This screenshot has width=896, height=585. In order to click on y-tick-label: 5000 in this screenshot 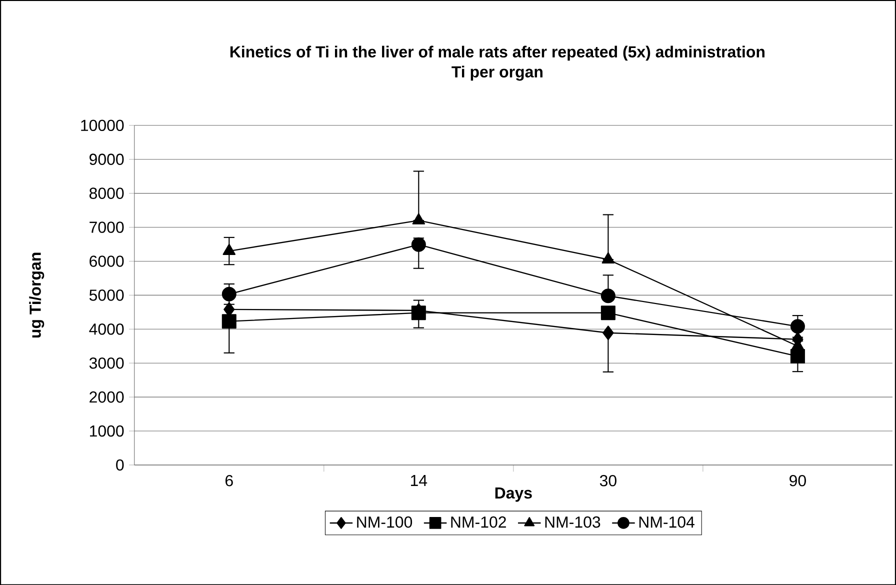, I will do `click(106, 295)`.